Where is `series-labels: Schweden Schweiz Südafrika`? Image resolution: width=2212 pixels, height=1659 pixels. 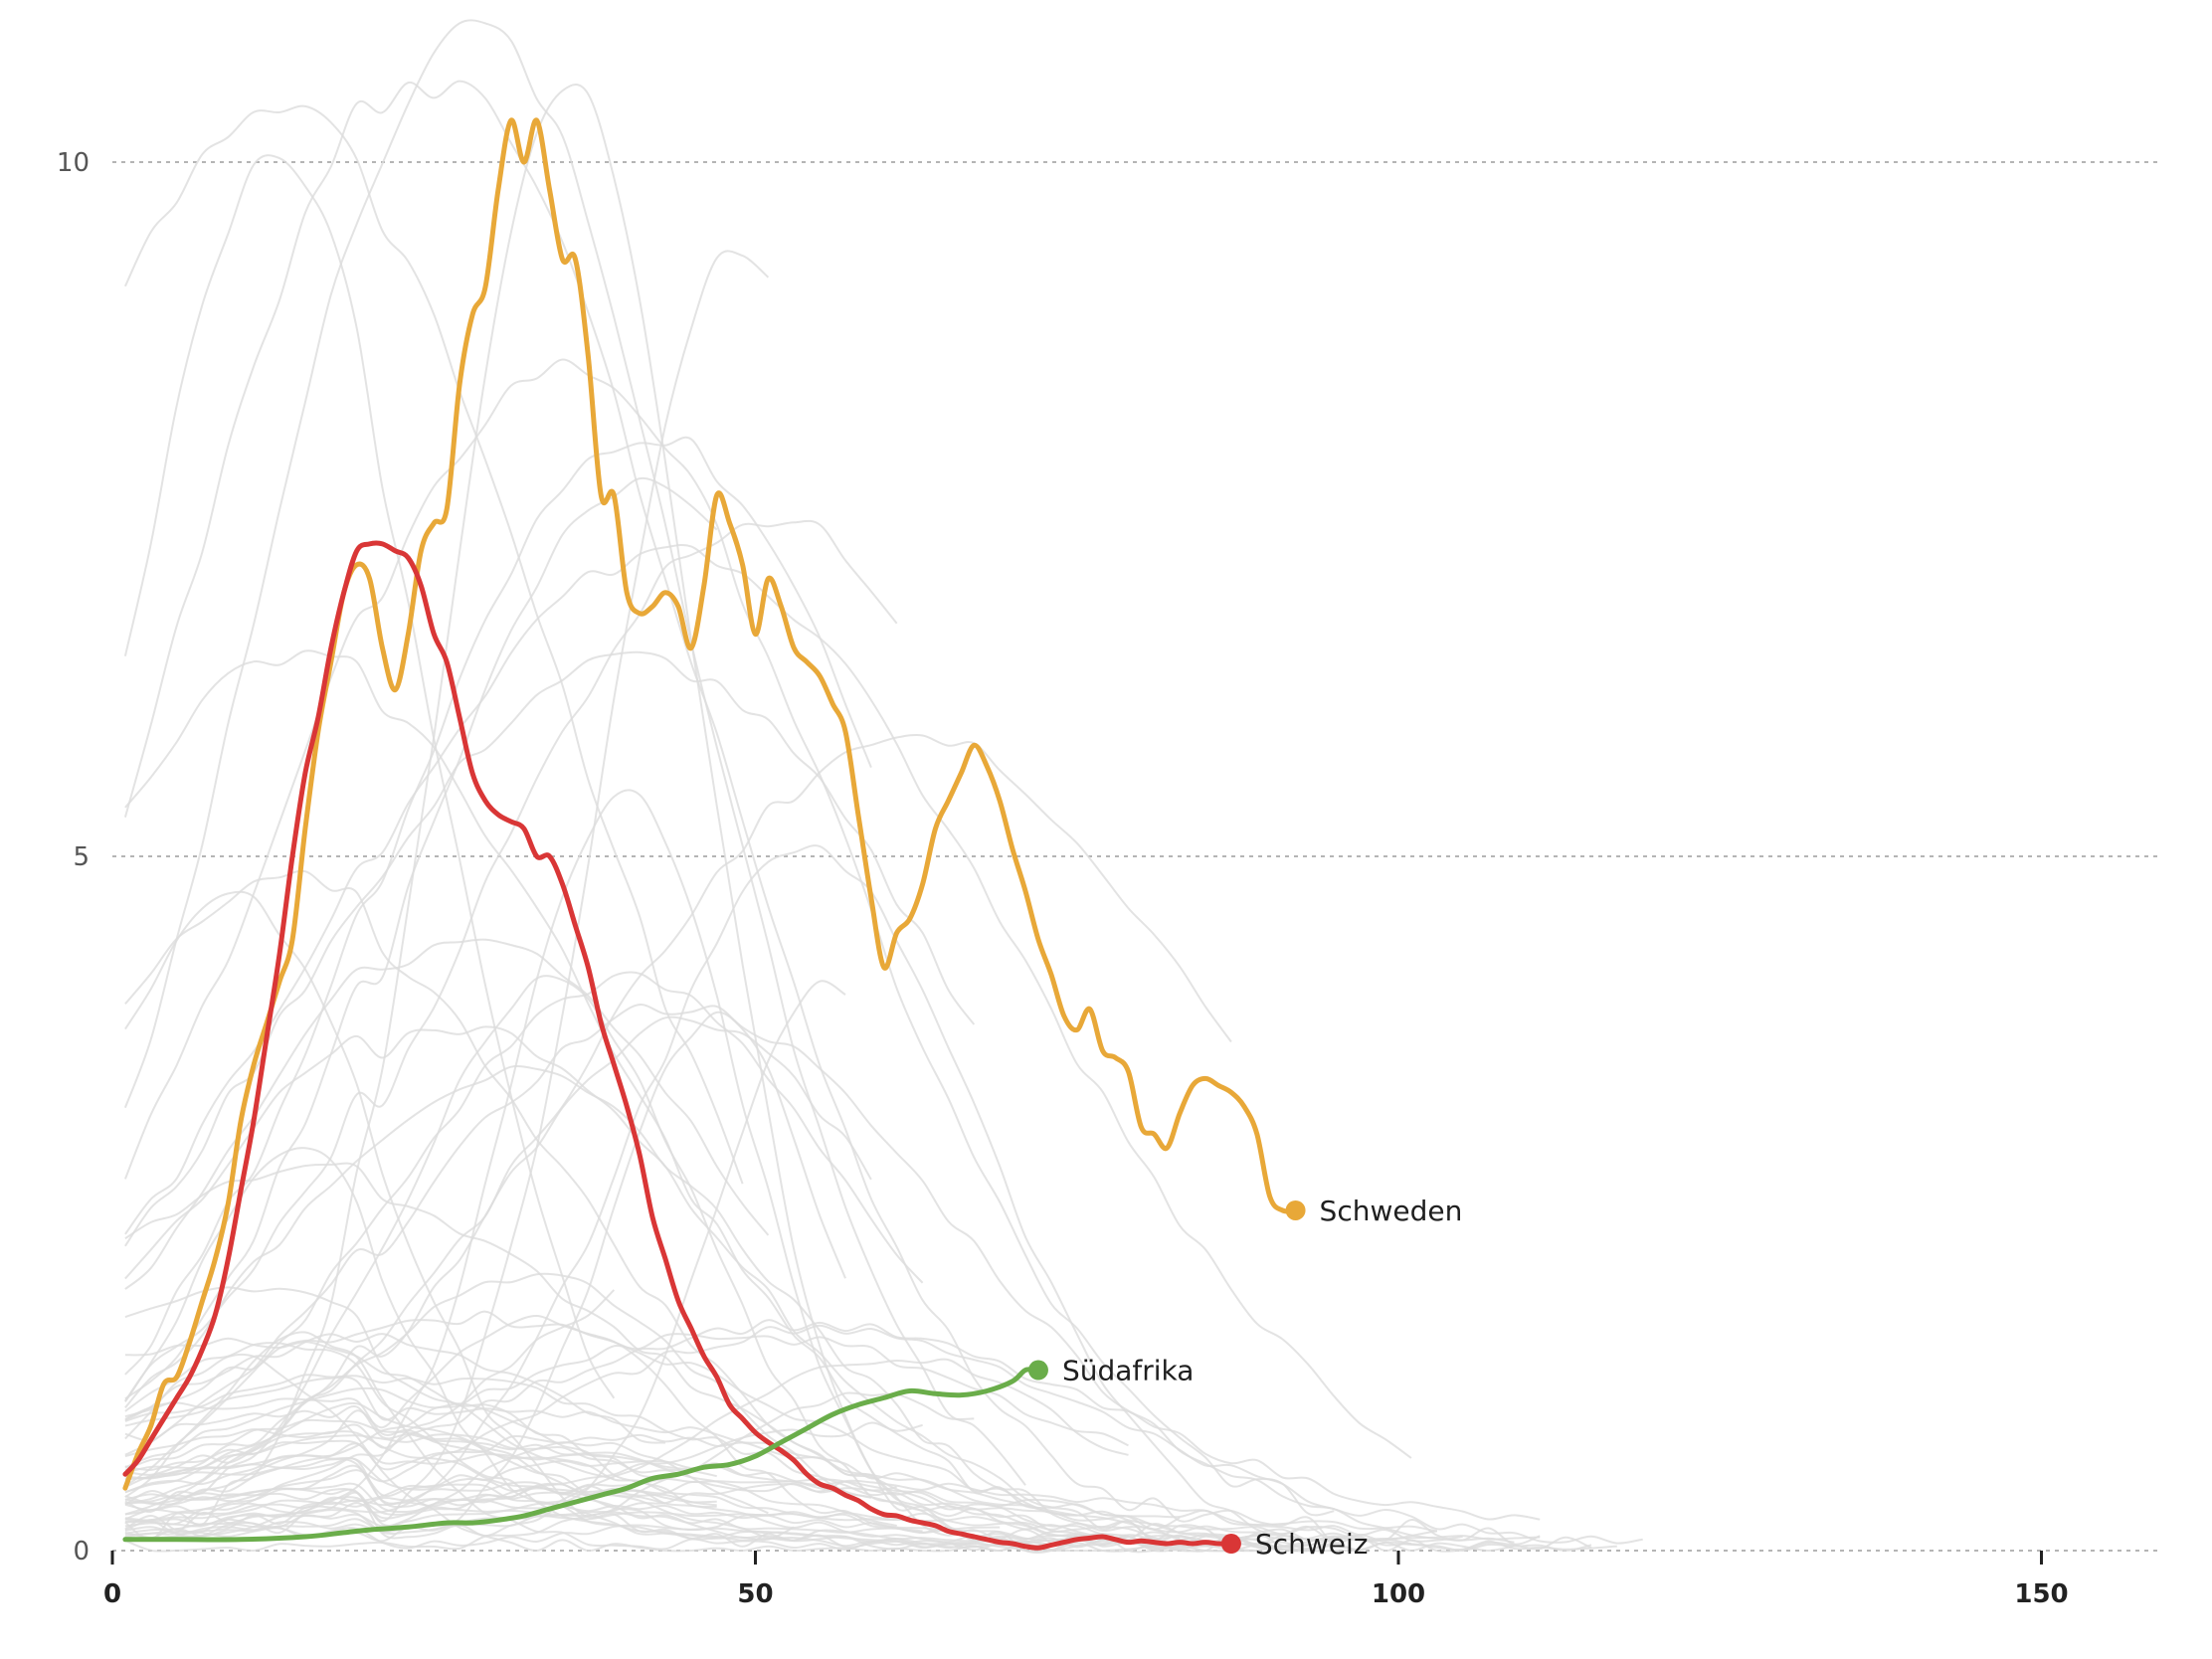
series-labels: Schweden Schweiz Südafrika is located at coordinates (1262, 1378).